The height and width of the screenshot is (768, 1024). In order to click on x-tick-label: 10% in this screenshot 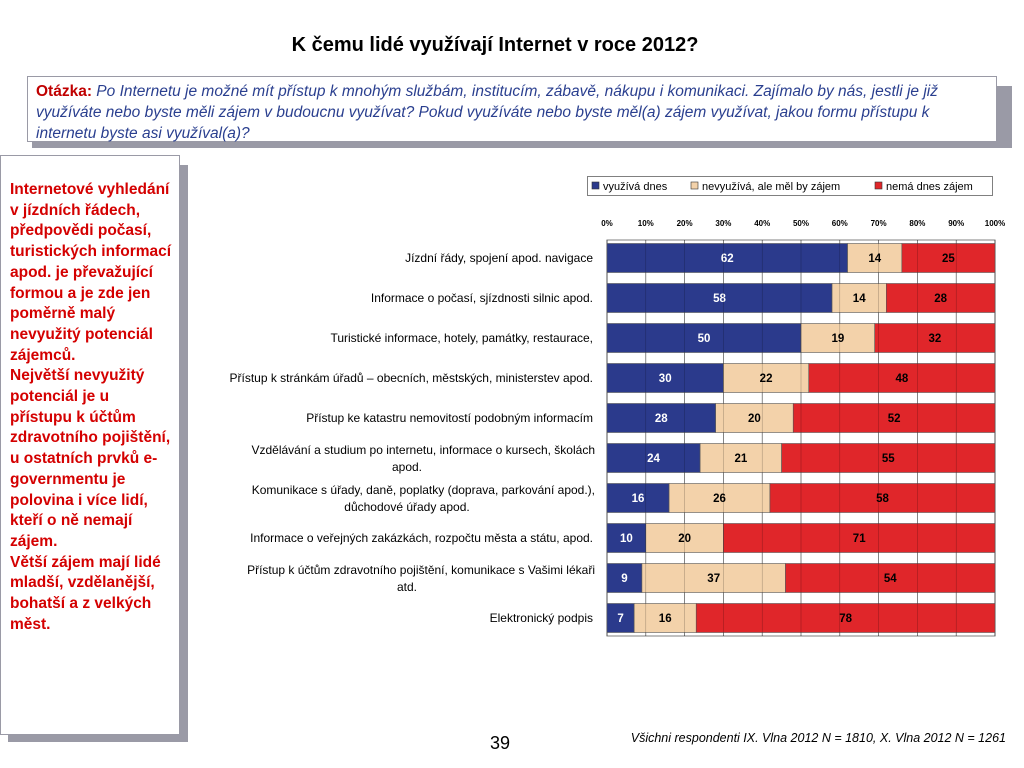, I will do `click(646, 223)`.